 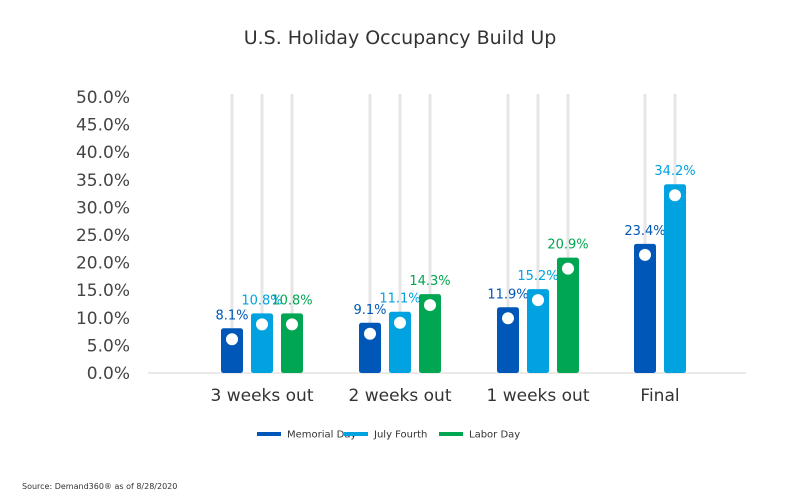 What do you see at coordinates (369, 310) in the screenshot?
I see `data-label: 9.1%` at bounding box center [369, 310].